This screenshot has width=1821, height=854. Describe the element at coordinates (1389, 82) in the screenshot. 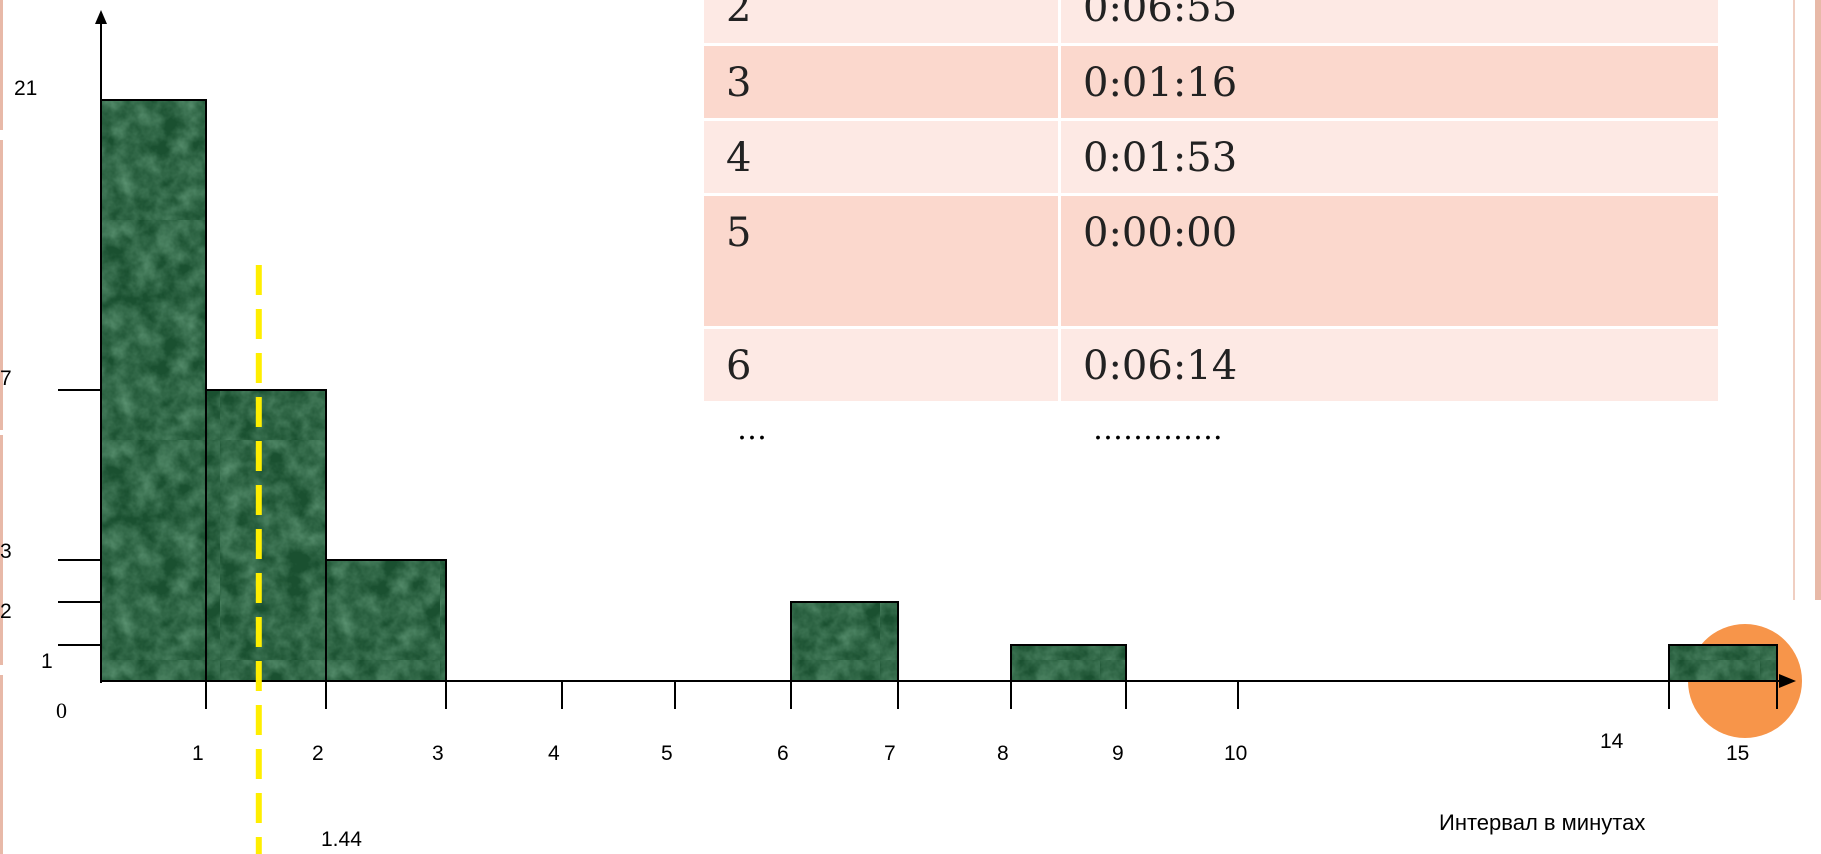

I see `interval-time-cell: 0:01:16` at that location.